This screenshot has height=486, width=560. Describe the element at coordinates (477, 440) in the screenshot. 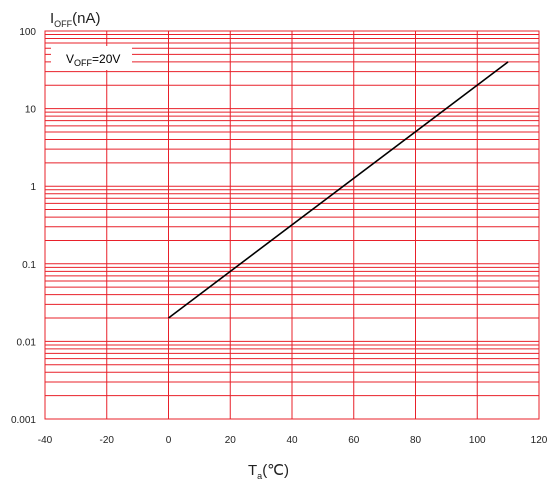

I see `x-tick-label: 100` at that location.